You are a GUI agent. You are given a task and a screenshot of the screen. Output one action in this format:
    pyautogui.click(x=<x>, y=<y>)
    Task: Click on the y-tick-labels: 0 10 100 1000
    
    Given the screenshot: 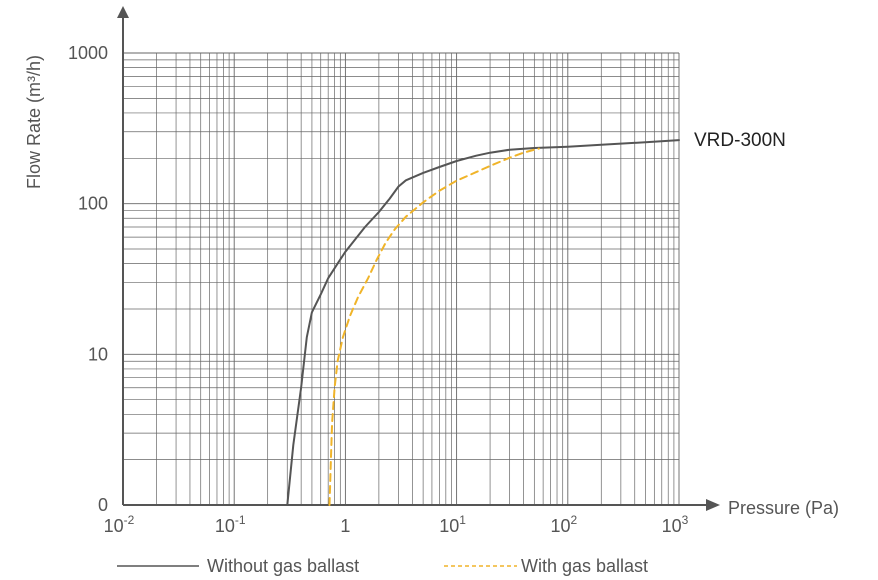 What is the action you would take?
    pyautogui.click(x=88, y=279)
    